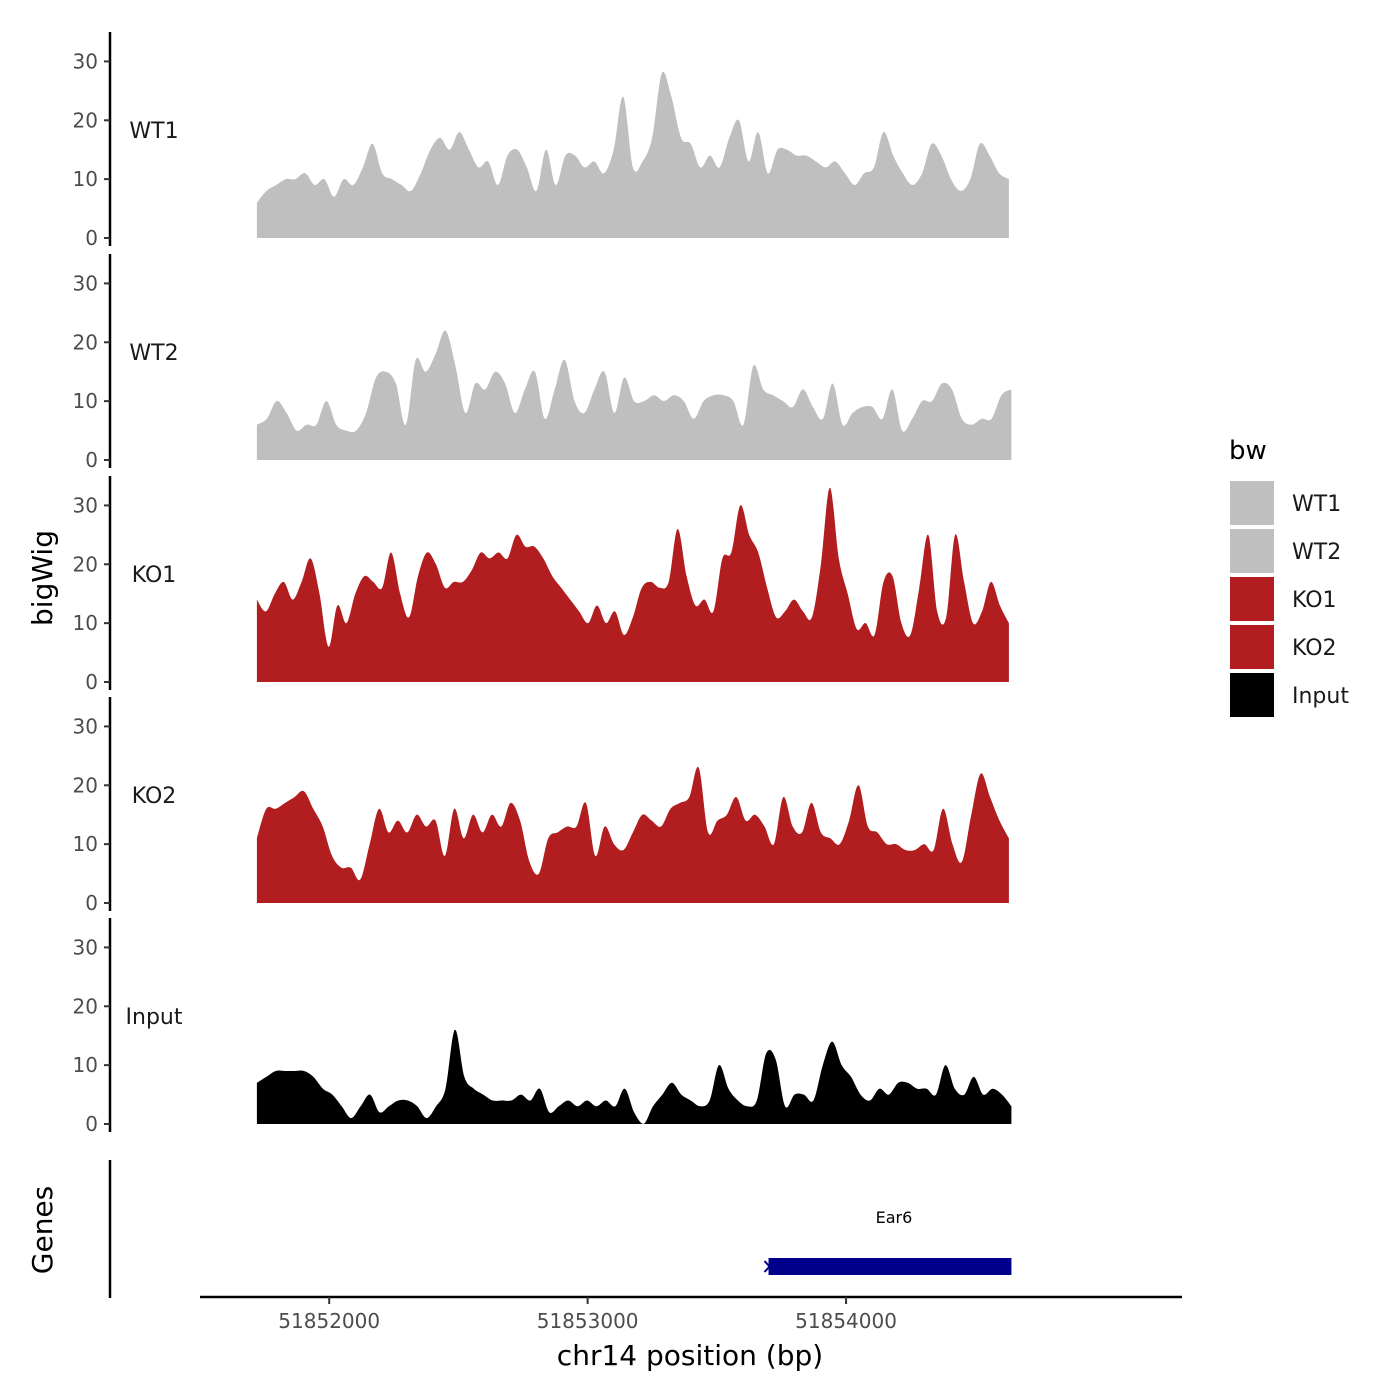  Describe the element at coordinates (690, 1355) in the screenshot. I see `x-axis-title: chr14 position (bp)` at that location.